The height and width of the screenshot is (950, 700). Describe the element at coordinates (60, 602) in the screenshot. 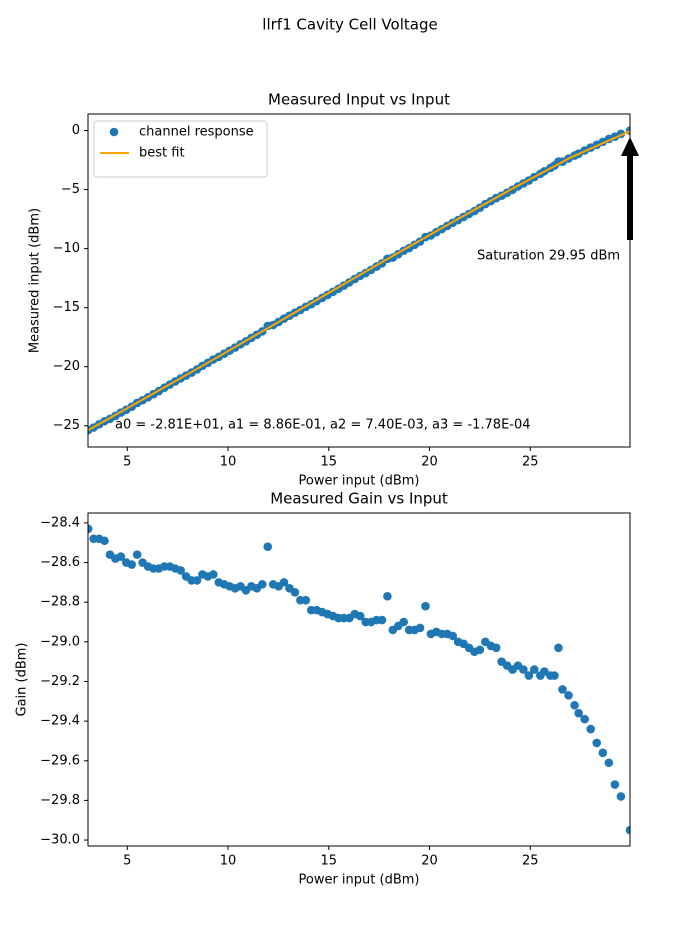

I see `y-tick-label: −28.8` at that location.